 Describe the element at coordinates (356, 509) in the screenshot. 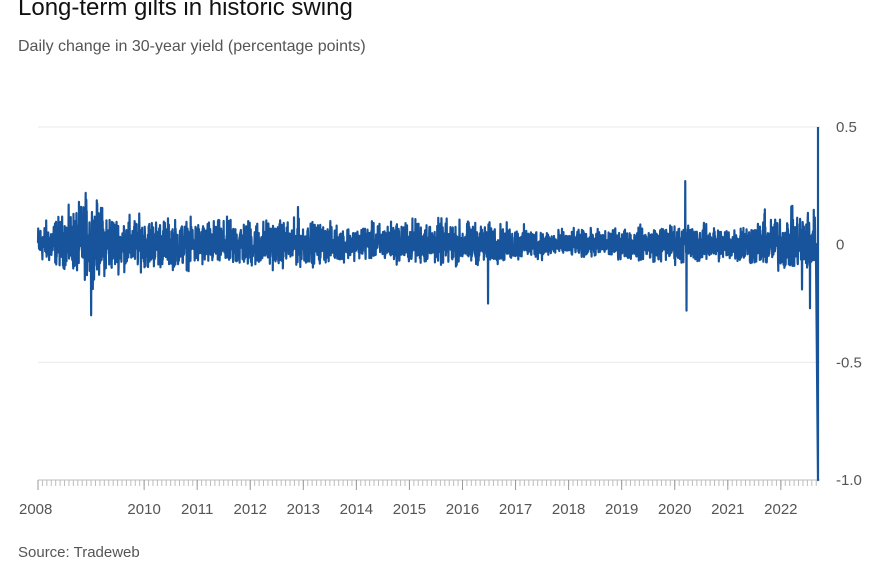

I see `x-tick-label: 2014` at that location.